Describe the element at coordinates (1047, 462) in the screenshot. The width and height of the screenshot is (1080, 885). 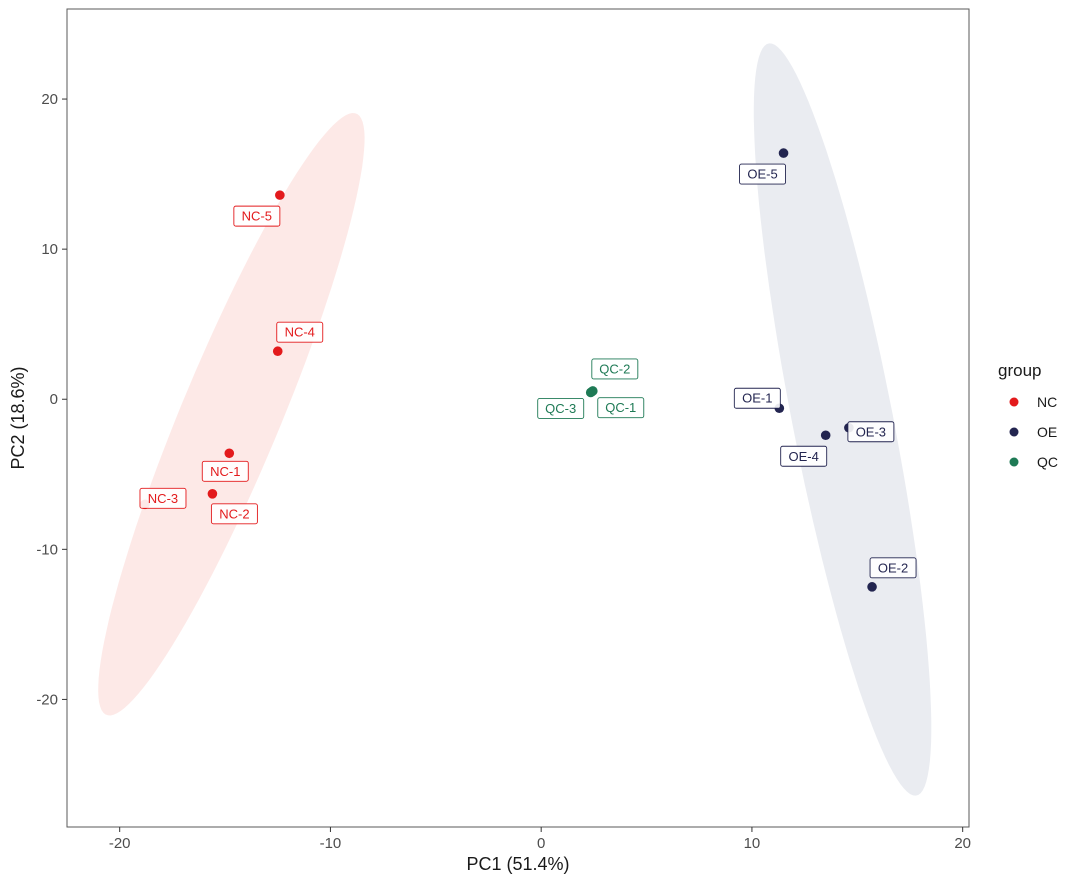
I see `legend-label: QC` at that location.